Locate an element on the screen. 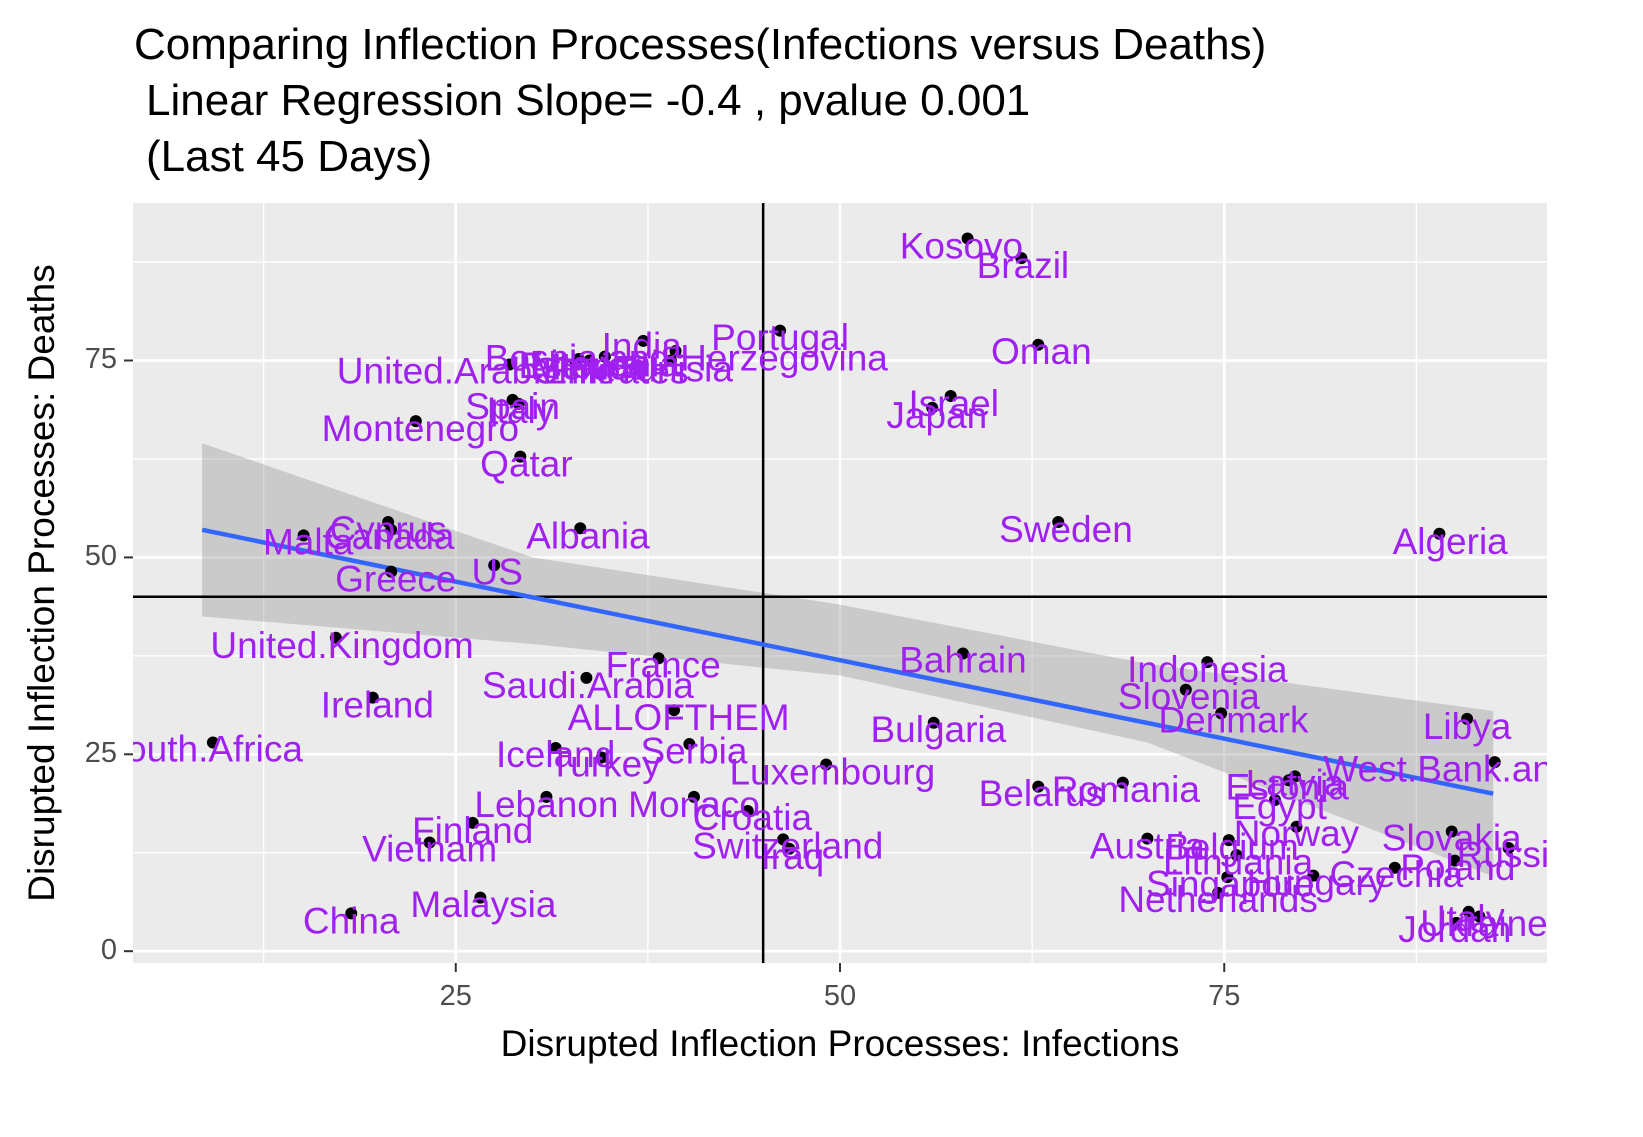  point-label: Belgium is located at coordinates (1232, 846).